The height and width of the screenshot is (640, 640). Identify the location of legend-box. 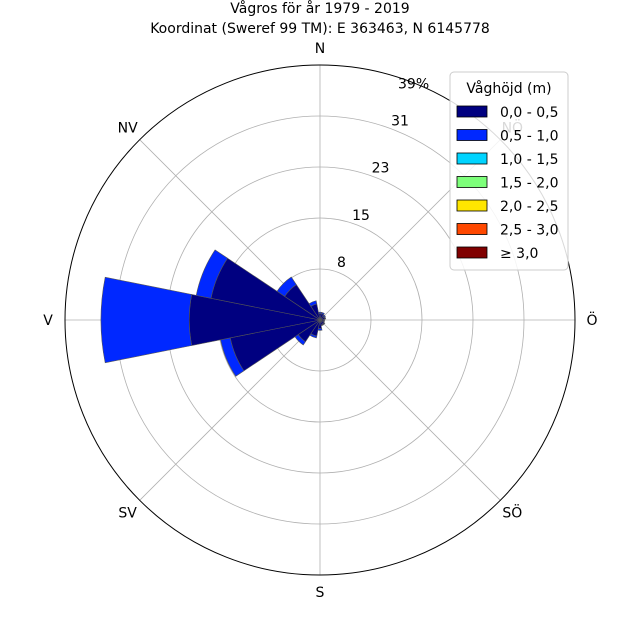
(509, 171).